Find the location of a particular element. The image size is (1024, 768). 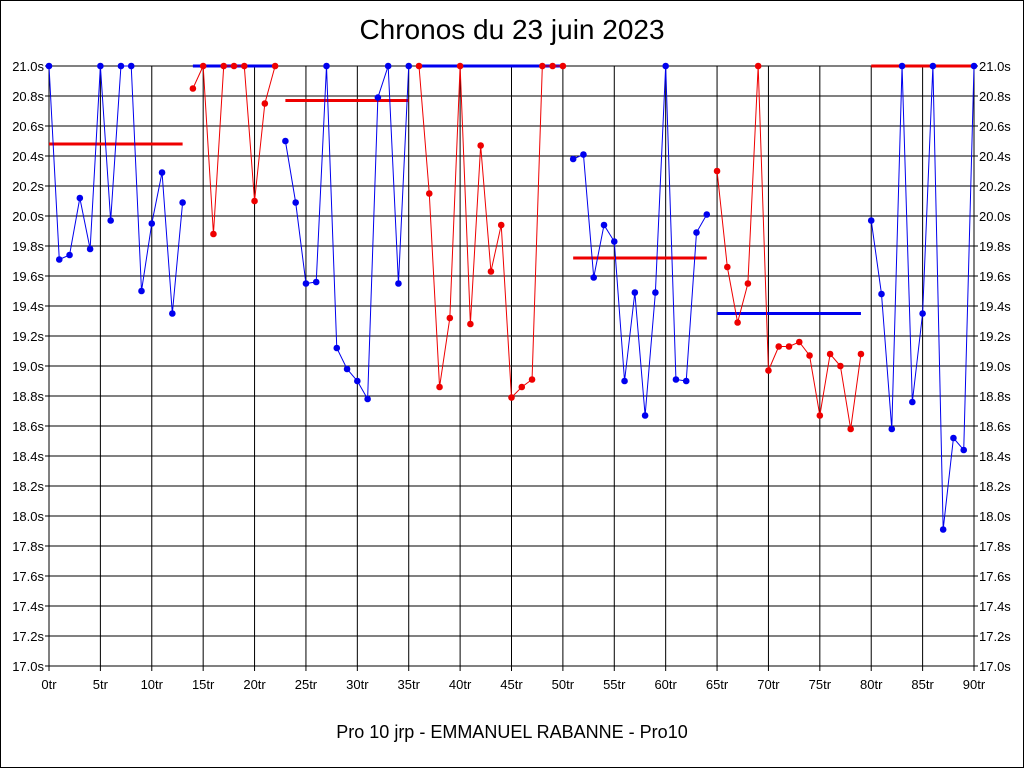

x-tick-label: 60tr is located at coordinates (665, 684).